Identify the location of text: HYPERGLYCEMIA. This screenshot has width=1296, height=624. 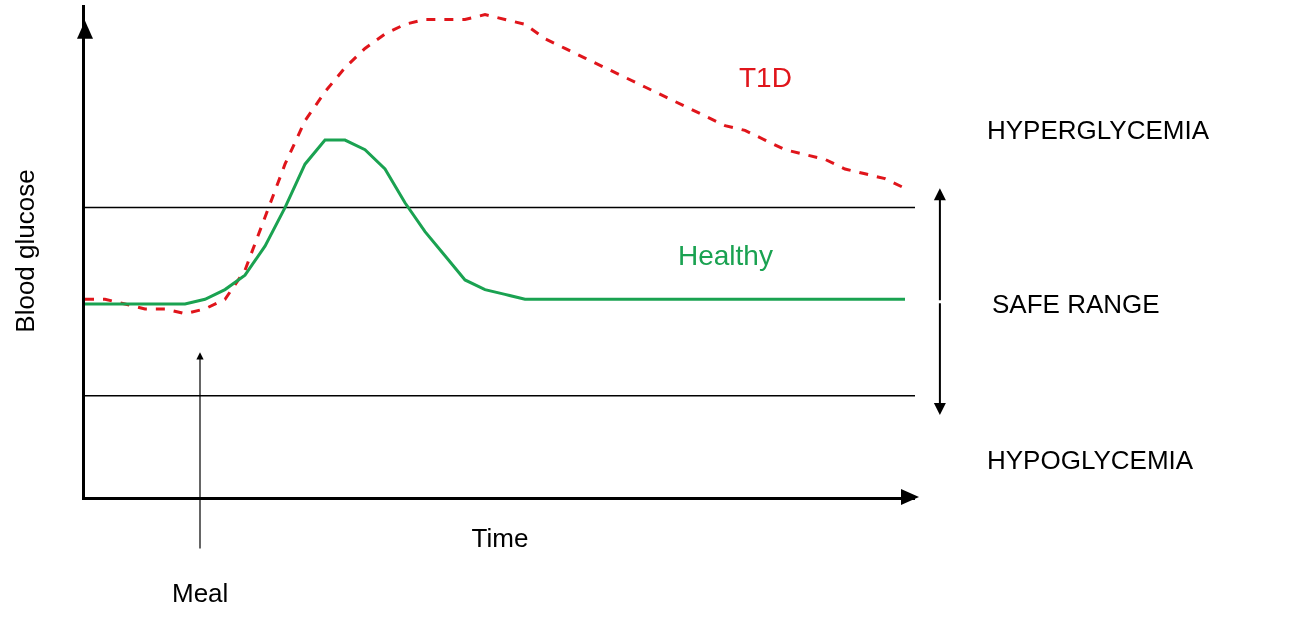
(1098, 130).